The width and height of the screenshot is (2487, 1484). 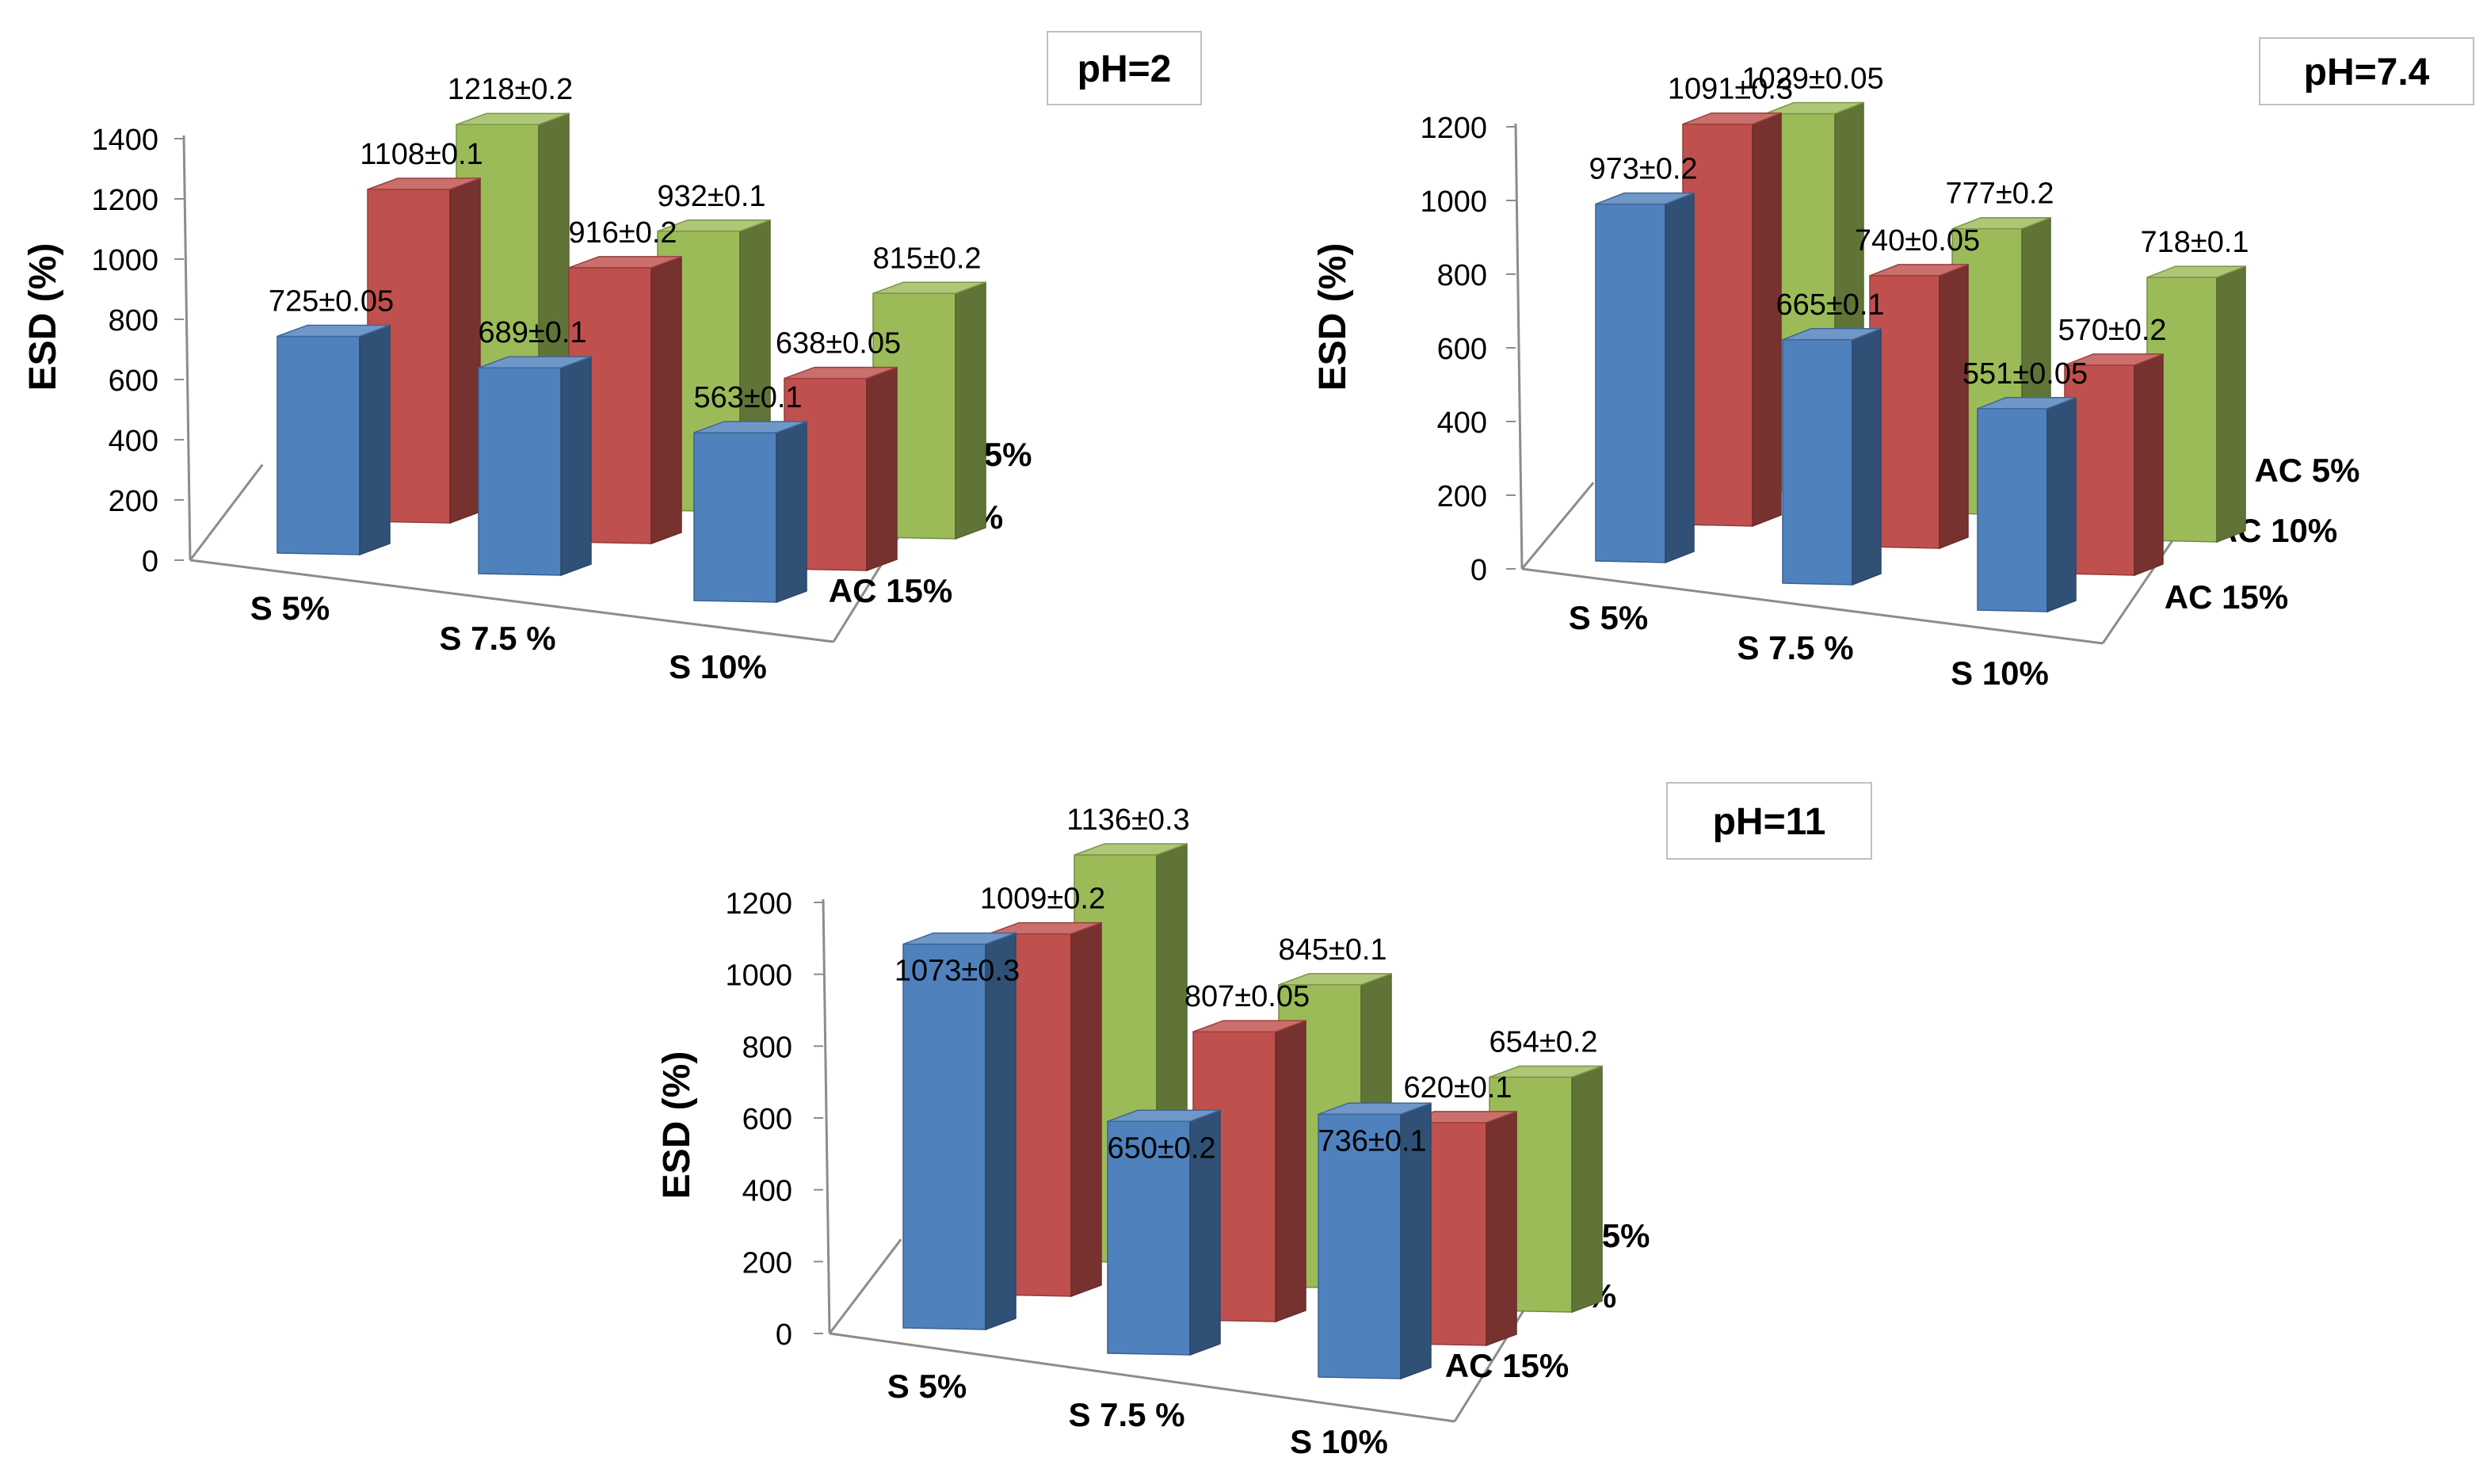 I want to click on data-label: 650±0.2, so click(x=1161, y=1148).